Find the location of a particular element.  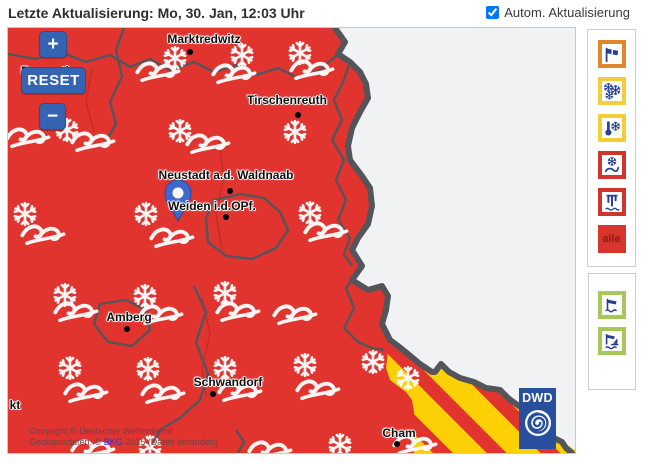

windsock-sailboat-icon is located at coordinates (612, 341).